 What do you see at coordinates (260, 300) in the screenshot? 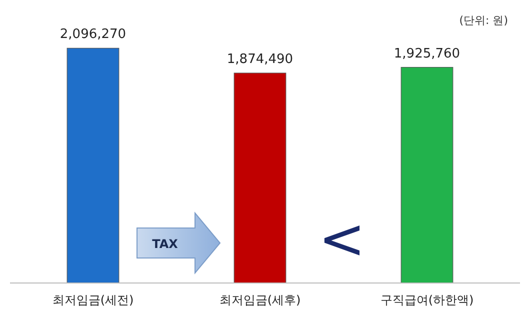
I see `x-tick-label: 최저임금(세후)` at bounding box center [260, 300].